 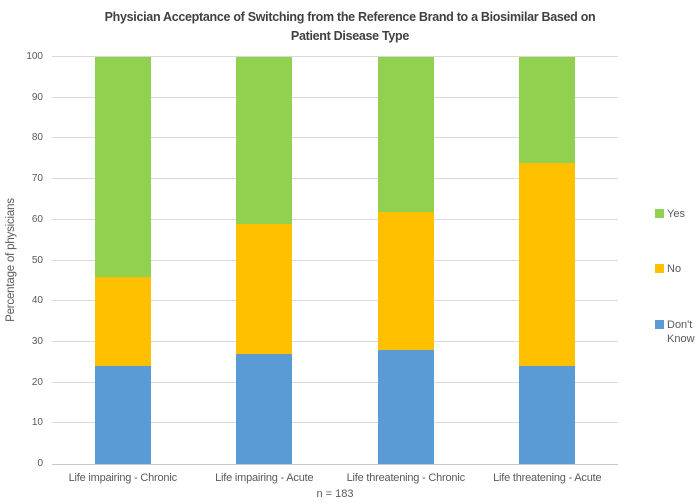 I want to click on y-tick-label: 40, so click(x=37, y=301).